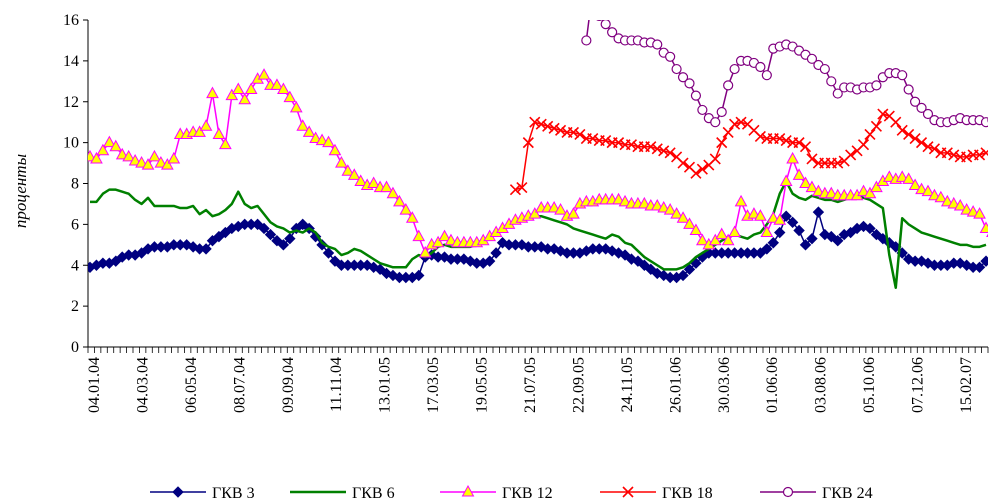  Describe the element at coordinates (385, 385) in the screenshot. I see `x-tick-label: 13.01.05` at that location.